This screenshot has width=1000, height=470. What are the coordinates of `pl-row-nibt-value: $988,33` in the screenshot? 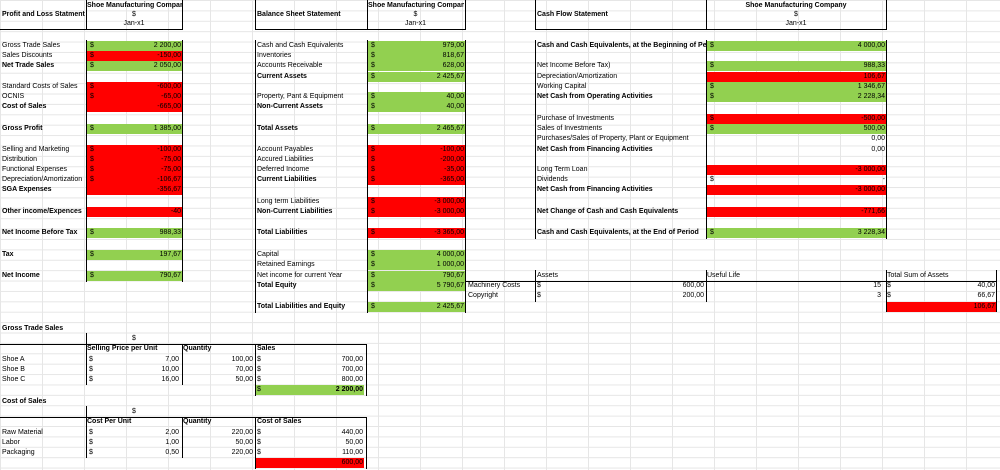 It's located at (134, 233).